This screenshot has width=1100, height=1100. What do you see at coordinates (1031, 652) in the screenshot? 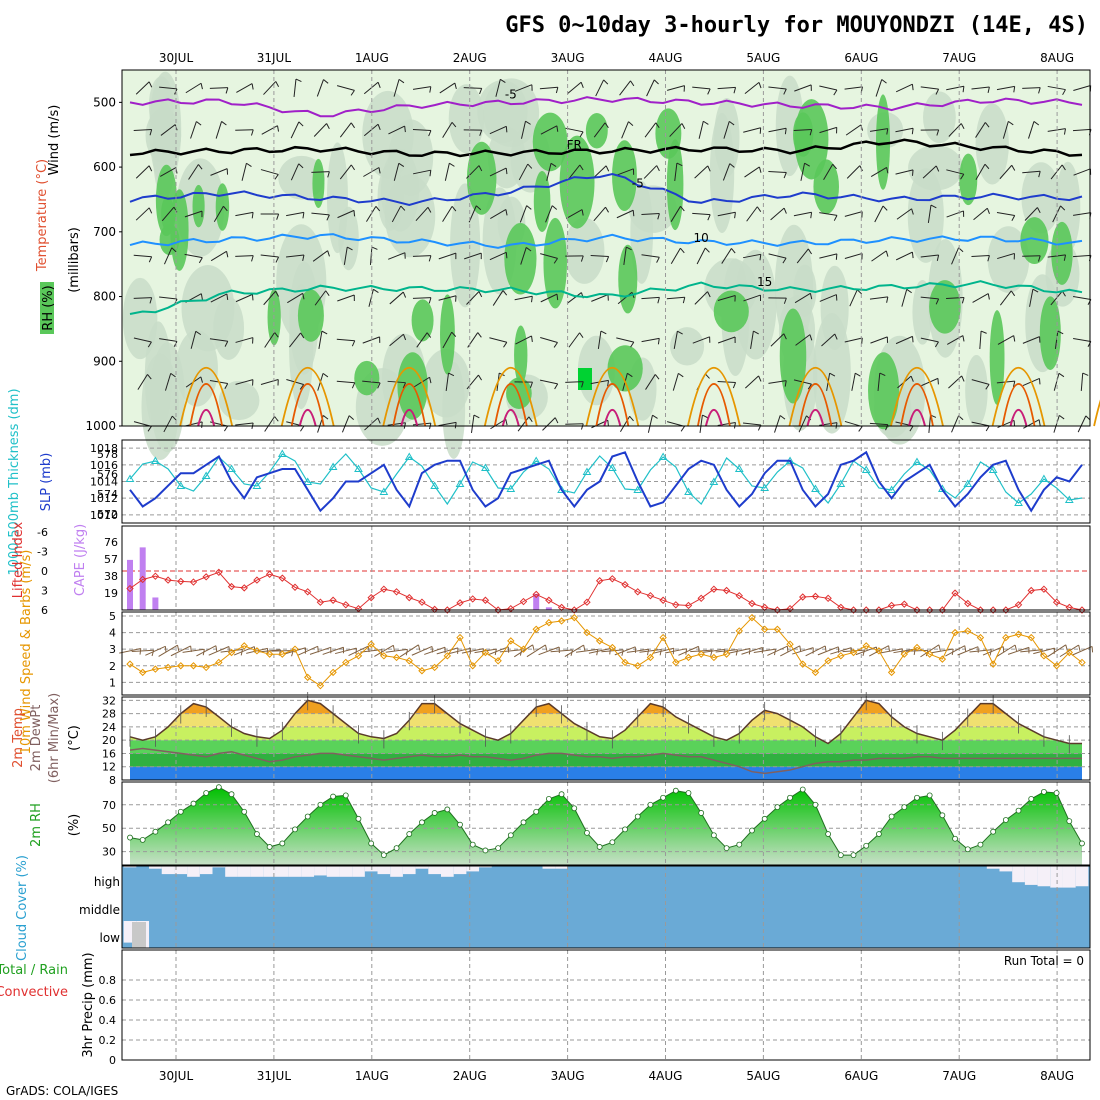
I see `wind-barb-10m` at bounding box center [1031, 652].